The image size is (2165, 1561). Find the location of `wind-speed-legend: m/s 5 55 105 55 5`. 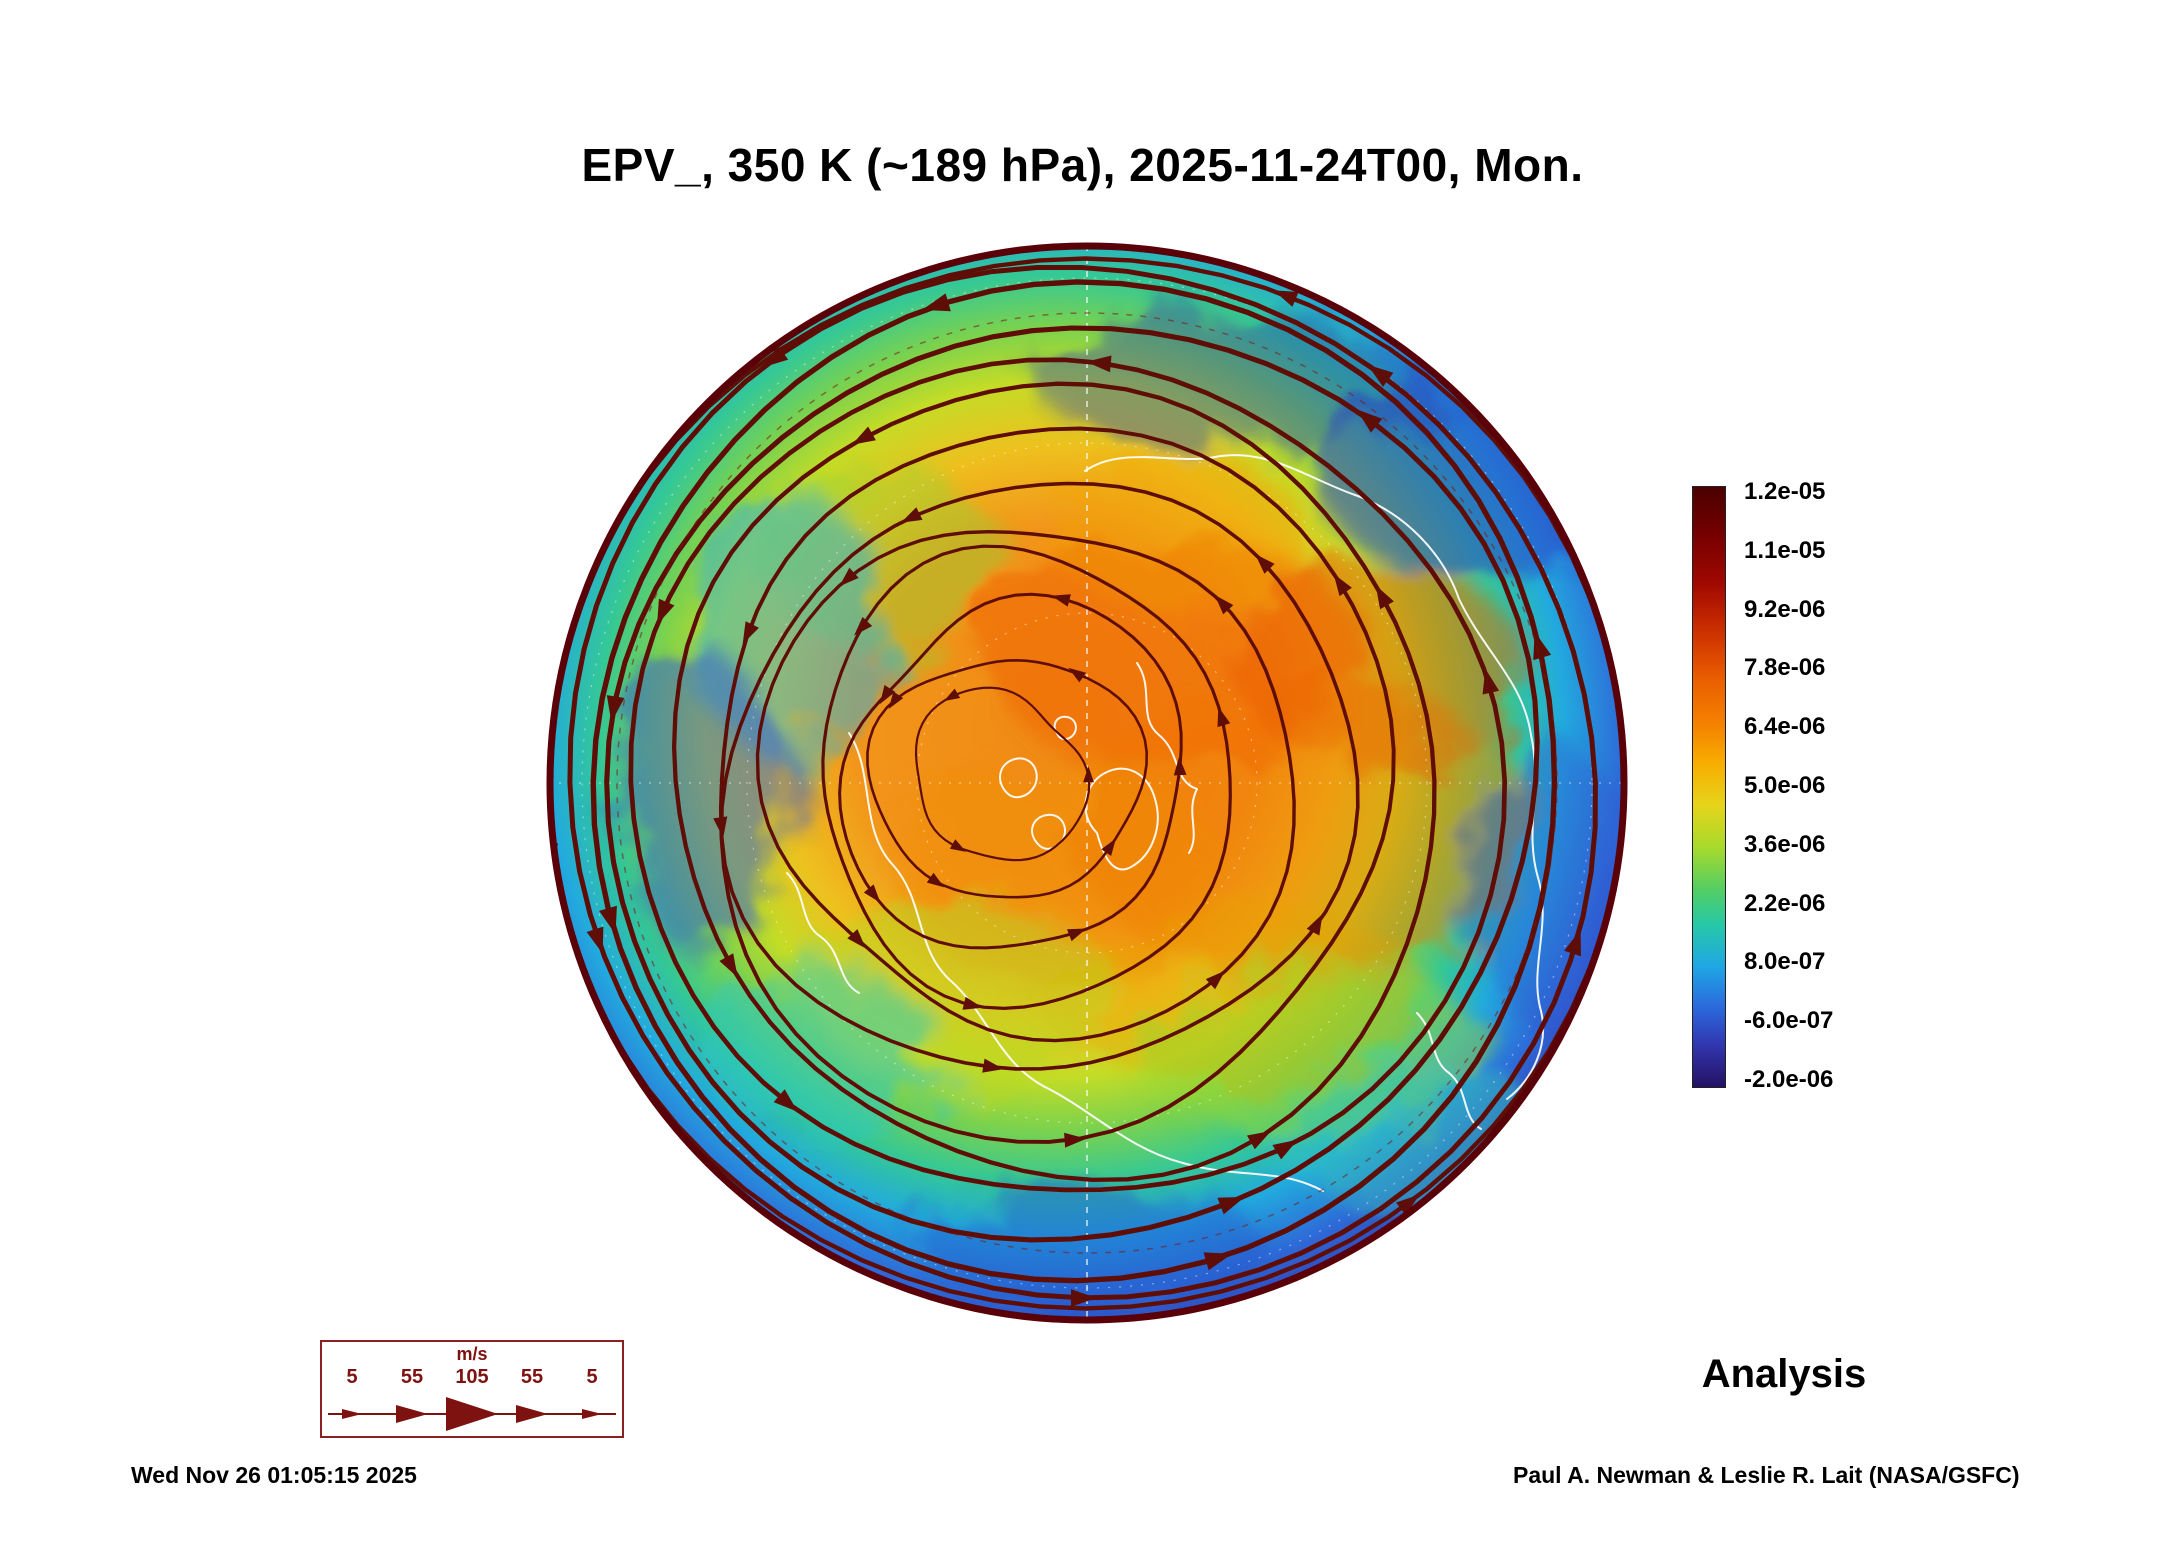

wind-speed-legend: m/s 5 55 105 55 5 is located at coordinates (472, 1389).